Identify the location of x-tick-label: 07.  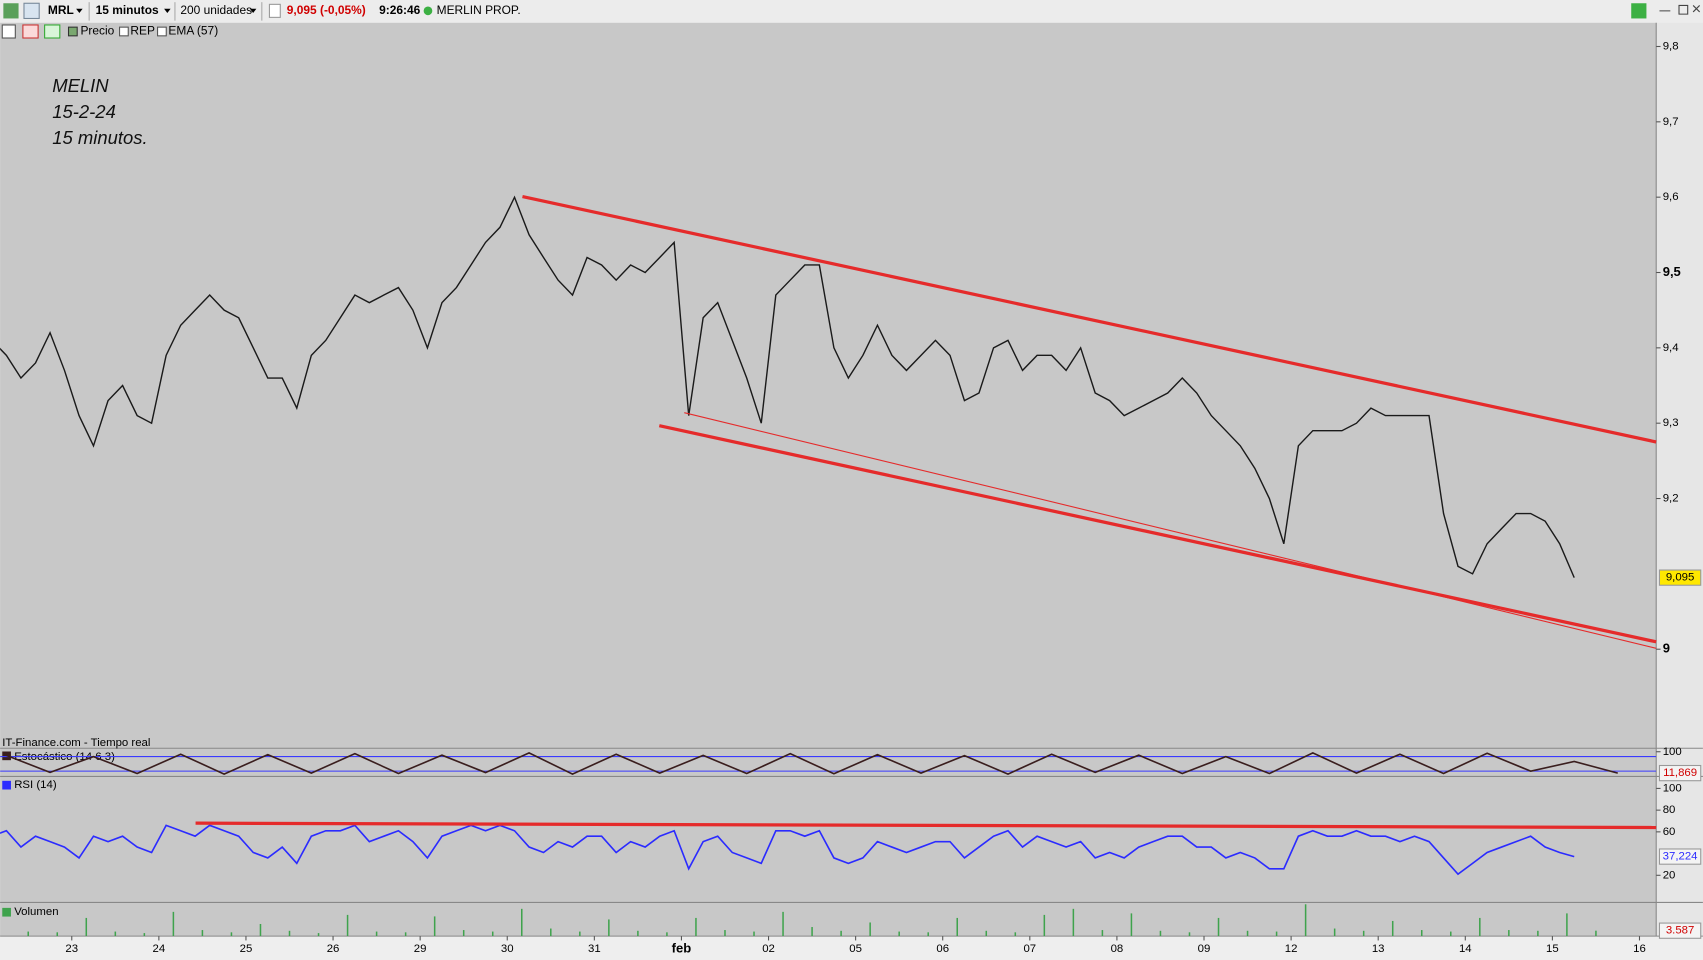
(1029, 949).